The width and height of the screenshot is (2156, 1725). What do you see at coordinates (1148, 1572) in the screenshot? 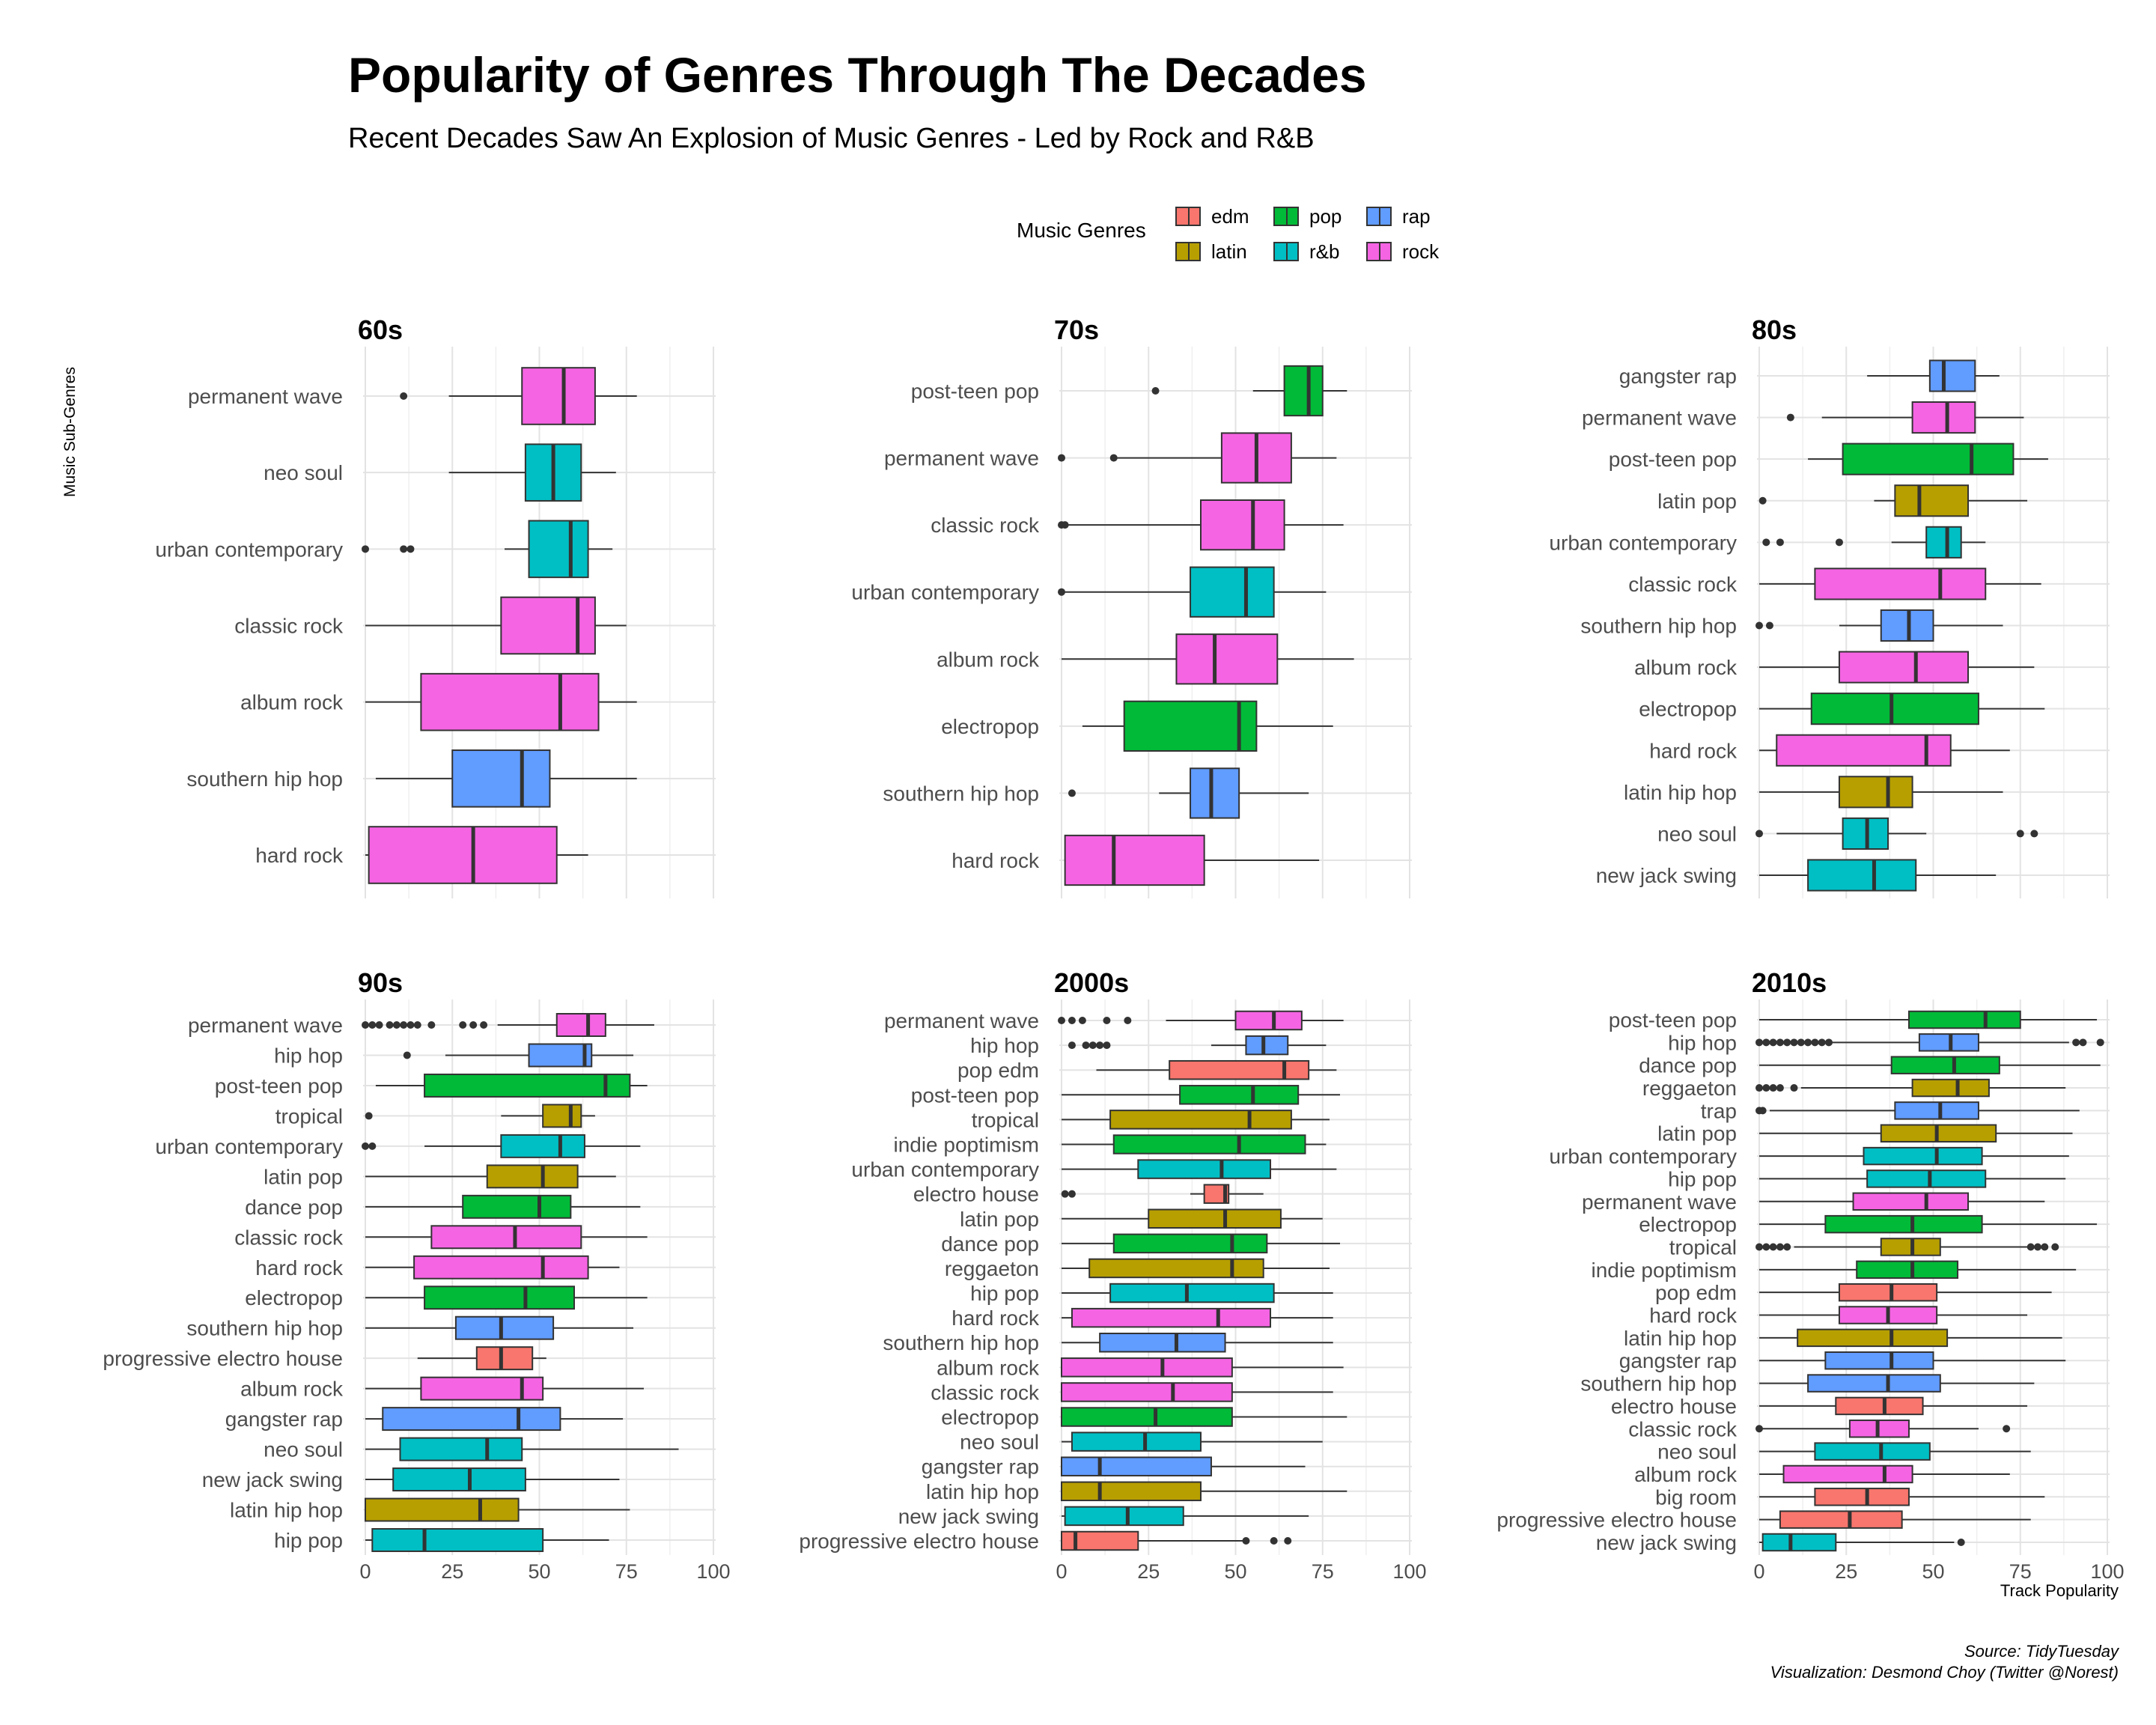
I see `x-tick-label: 25` at bounding box center [1148, 1572].